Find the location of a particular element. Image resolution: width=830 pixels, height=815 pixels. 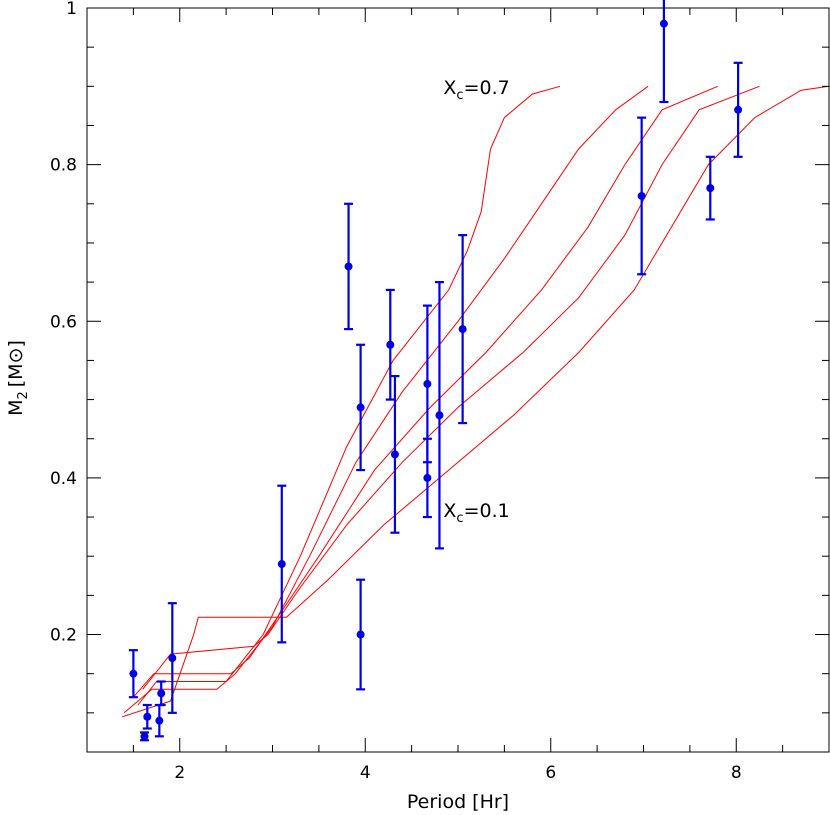

y-tick-label: 0.6 is located at coordinates (63, 322).